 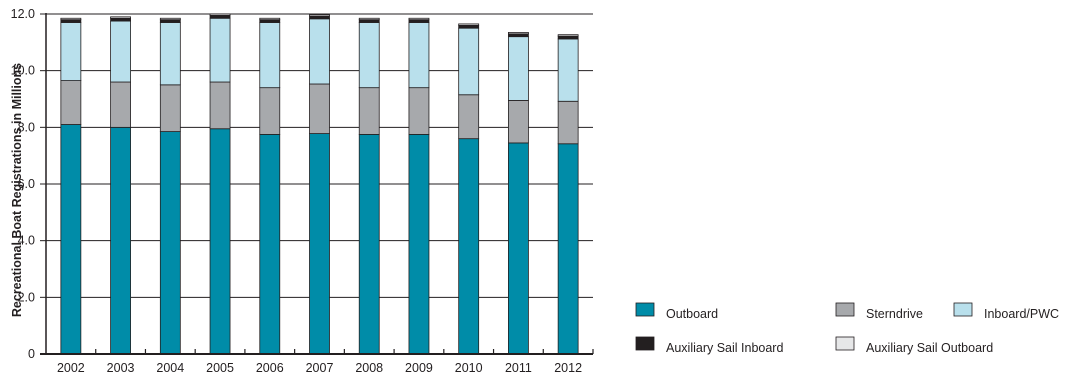 I want to click on bar-2006-sterndrive, so click(x=270, y=111).